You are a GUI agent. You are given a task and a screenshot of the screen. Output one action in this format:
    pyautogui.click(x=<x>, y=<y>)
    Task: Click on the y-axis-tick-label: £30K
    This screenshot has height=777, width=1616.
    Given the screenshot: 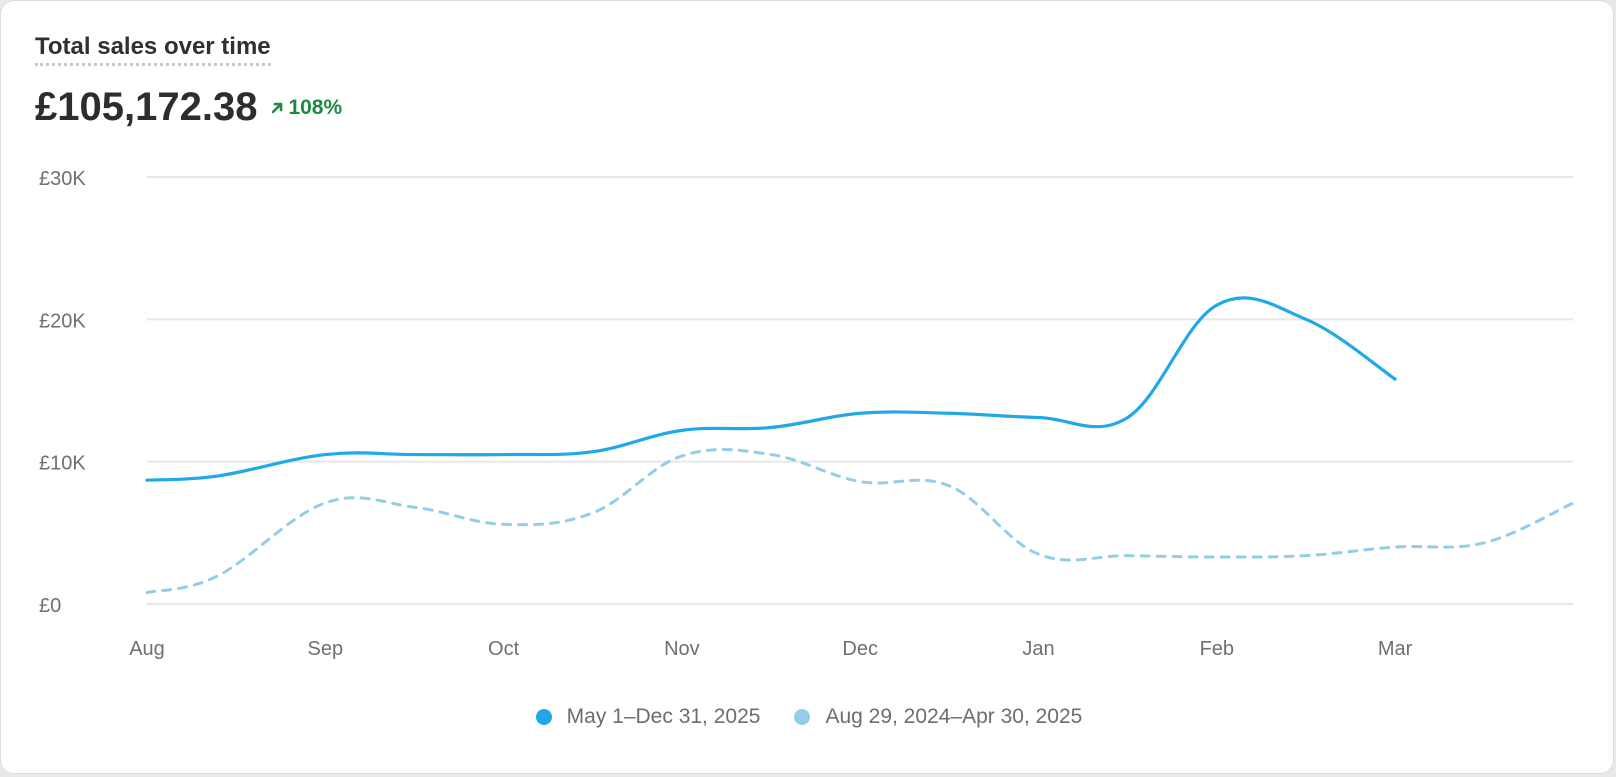 What is the action you would take?
    pyautogui.click(x=62, y=179)
    